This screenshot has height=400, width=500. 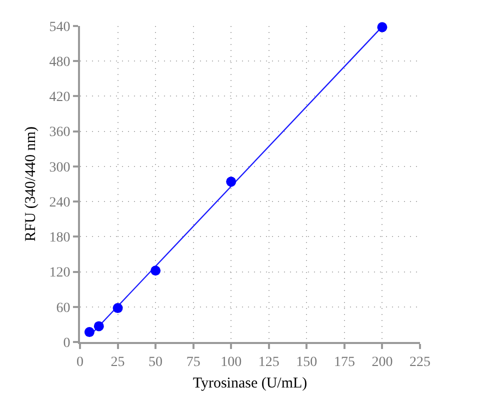 I want to click on y-tick-label: 480, so click(x=59, y=62).